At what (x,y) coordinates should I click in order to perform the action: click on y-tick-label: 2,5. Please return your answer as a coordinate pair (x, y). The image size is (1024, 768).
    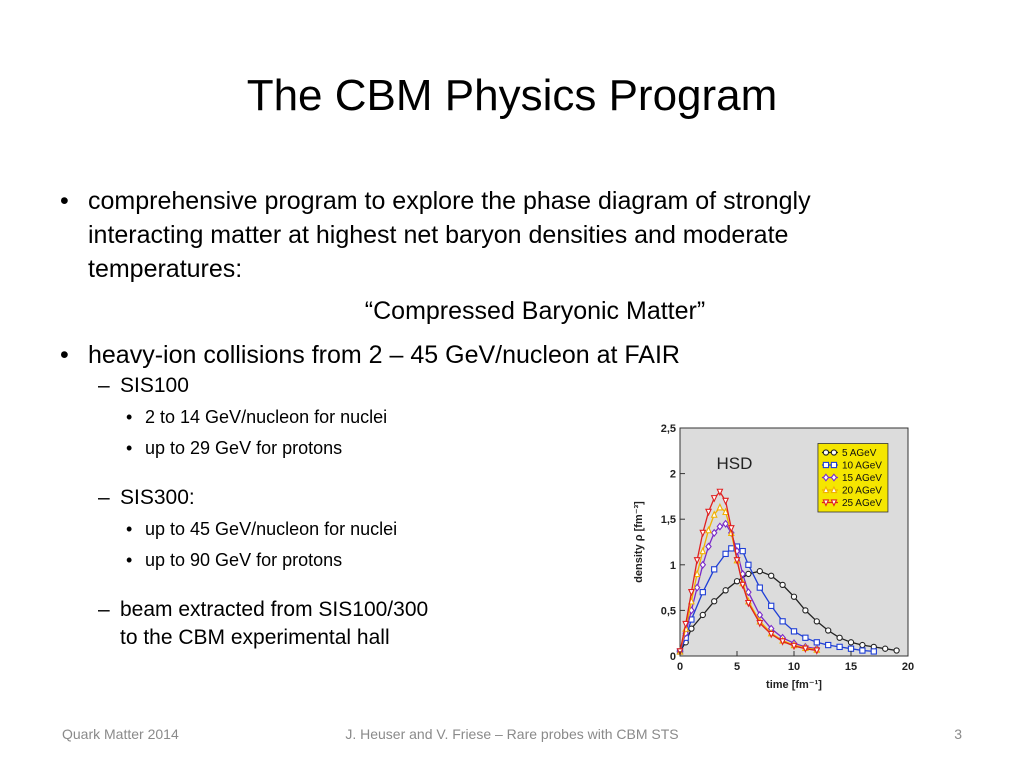
    Looking at the image, I should click on (668, 429).